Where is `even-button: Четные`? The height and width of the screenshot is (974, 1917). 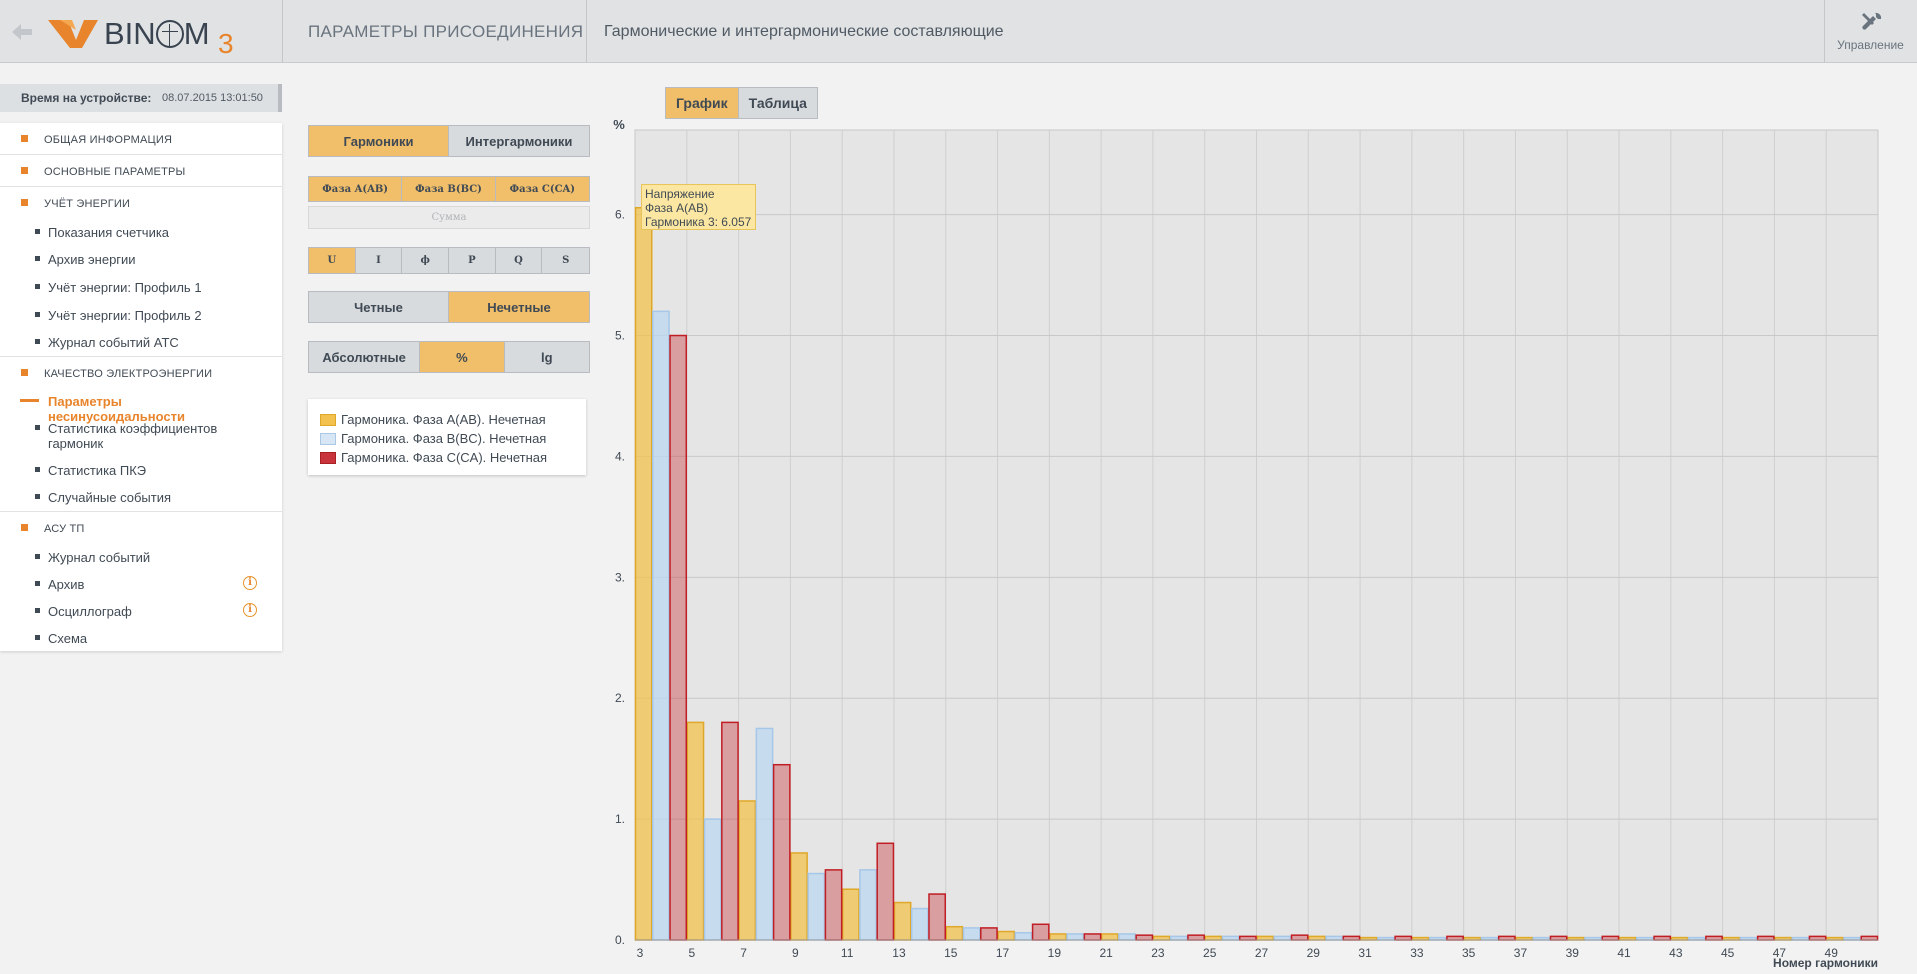
even-button: Четные is located at coordinates (379, 307).